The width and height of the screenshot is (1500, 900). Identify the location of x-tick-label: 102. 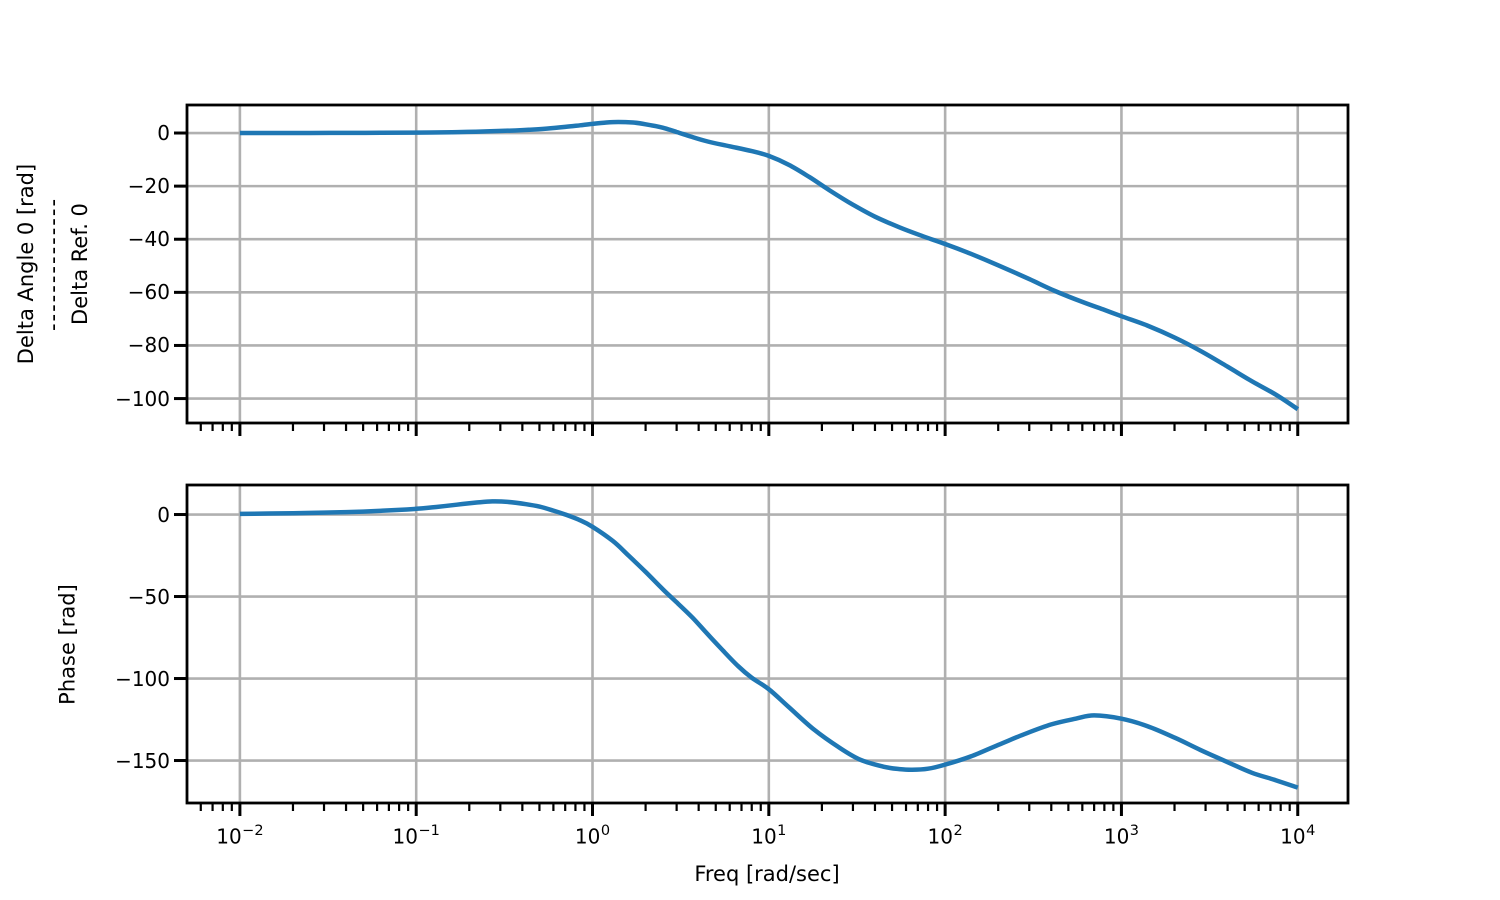
(945, 836).